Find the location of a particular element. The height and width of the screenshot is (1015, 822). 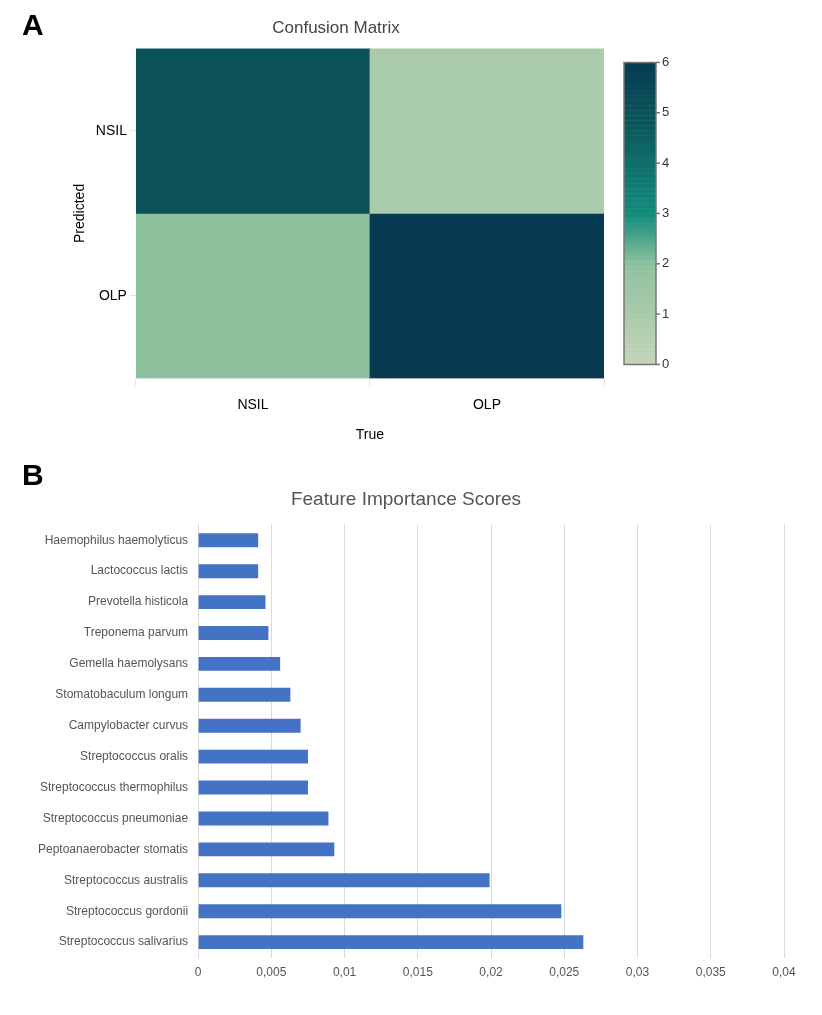

x-tick-label: 0 is located at coordinates (198, 972).